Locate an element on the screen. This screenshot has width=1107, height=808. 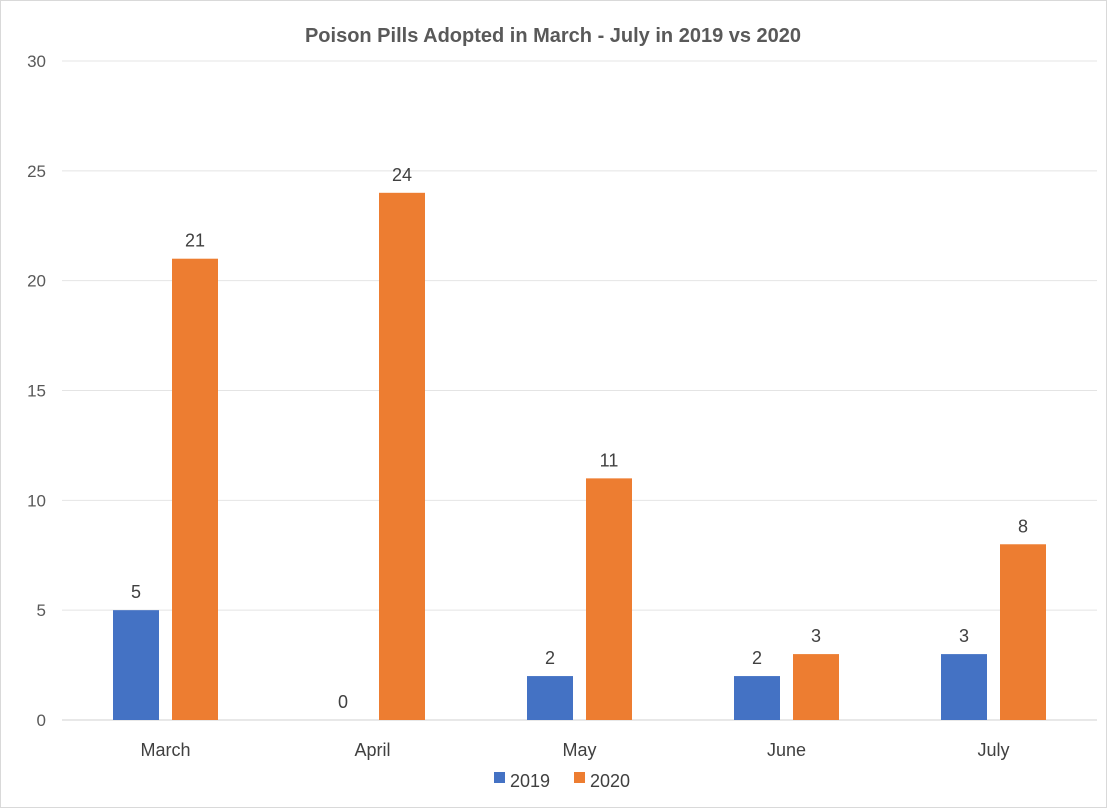
y-tick-label: 15 is located at coordinates (36, 391).